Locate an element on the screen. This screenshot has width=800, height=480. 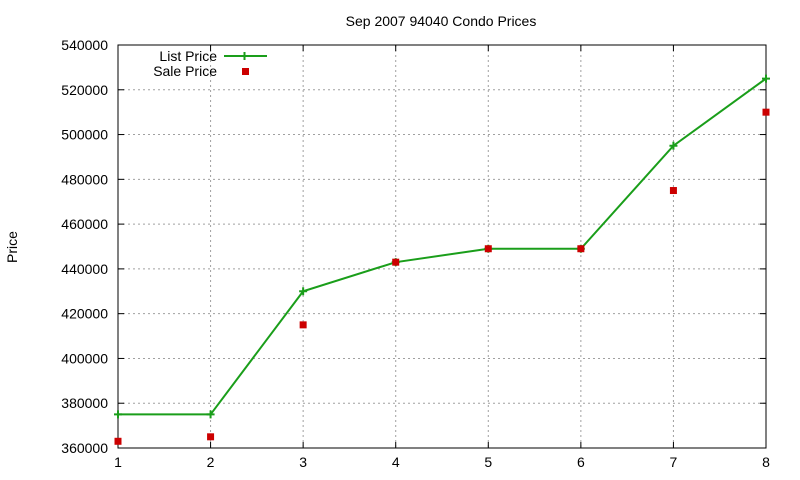
y-tick-label: 520000 is located at coordinates (84, 90).